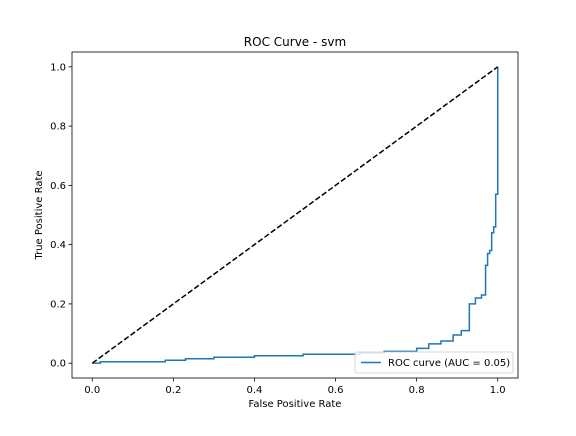 The image size is (576, 436). Describe the element at coordinates (498, 390) in the screenshot. I see `x-tick-label: 1.0` at that location.